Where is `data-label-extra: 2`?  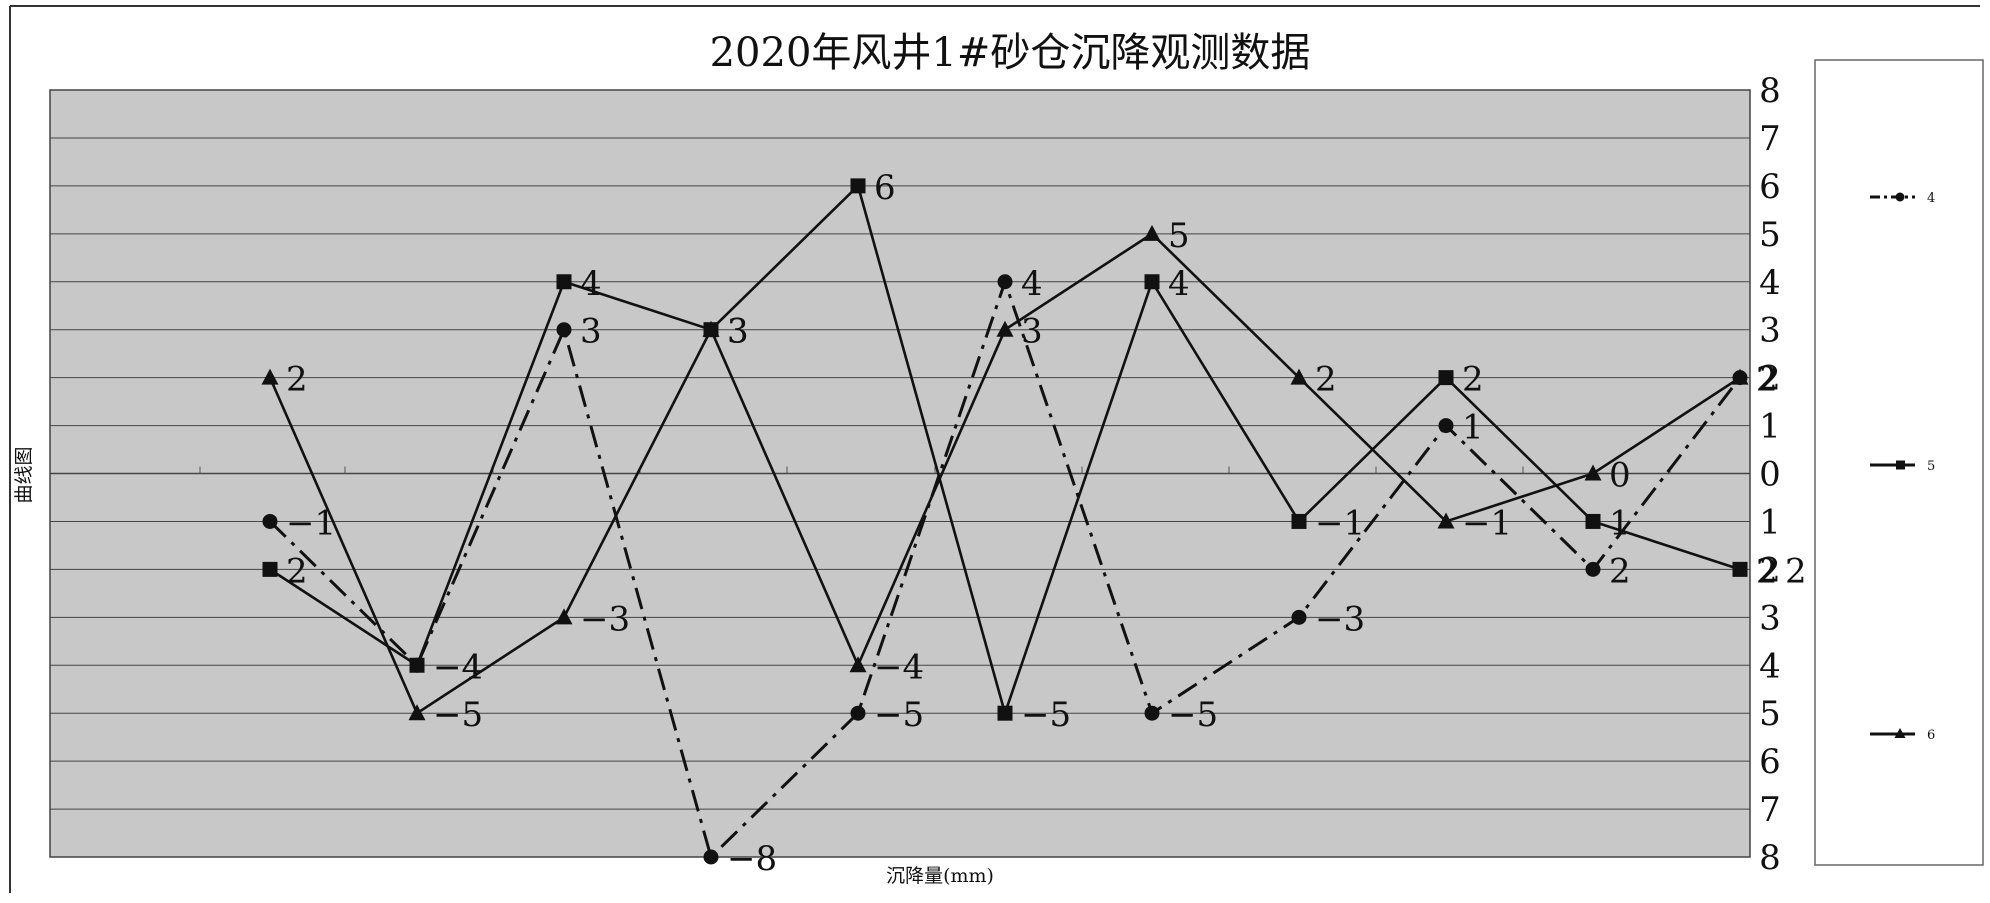 data-label-extra: 2 is located at coordinates (1796, 571).